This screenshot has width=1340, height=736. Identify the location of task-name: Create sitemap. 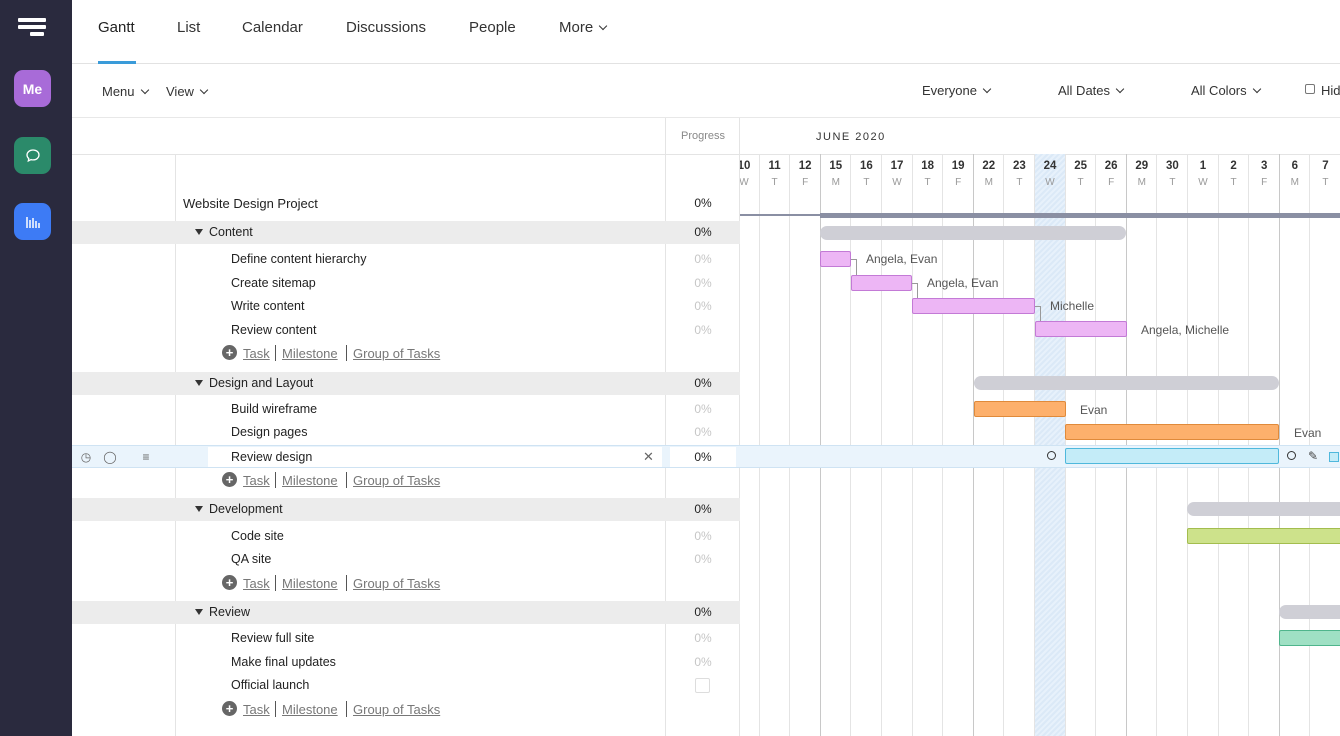
(273, 283).